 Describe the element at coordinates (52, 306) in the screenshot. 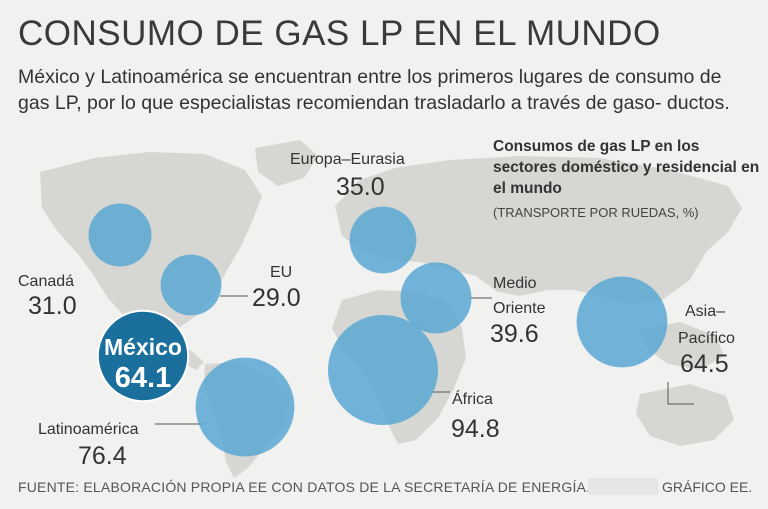

I see `label-value-canada: 31.0` at that location.